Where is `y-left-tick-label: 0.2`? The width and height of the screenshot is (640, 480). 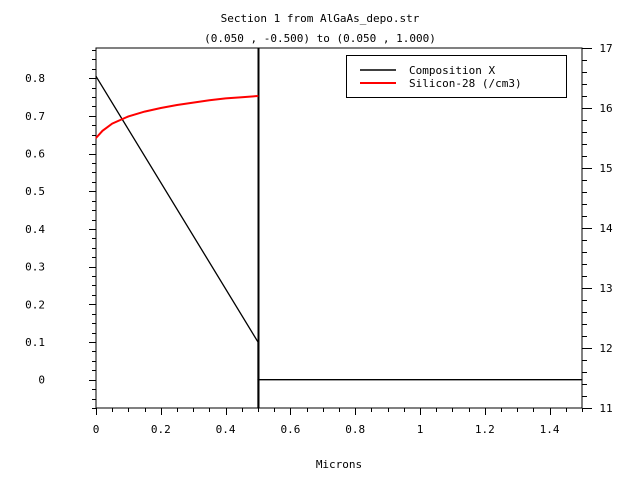 y-left-tick-label: 0.2 is located at coordinates (35, 304).